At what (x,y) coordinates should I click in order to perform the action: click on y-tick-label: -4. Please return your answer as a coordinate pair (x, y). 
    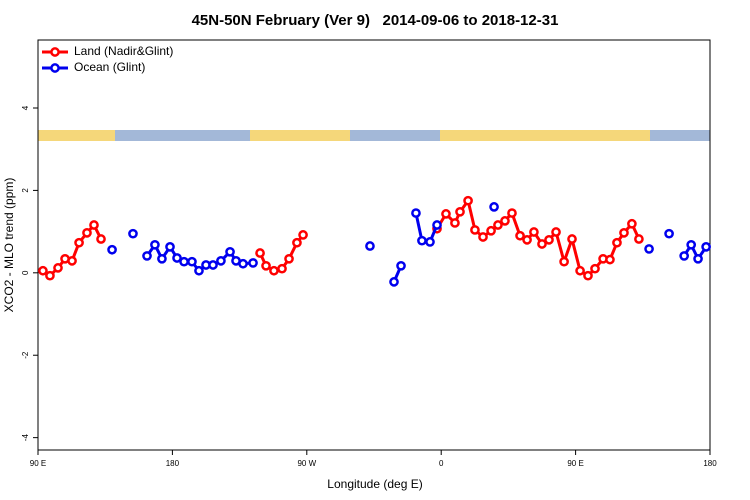
    Looking at the image, I should click on (25, 438).